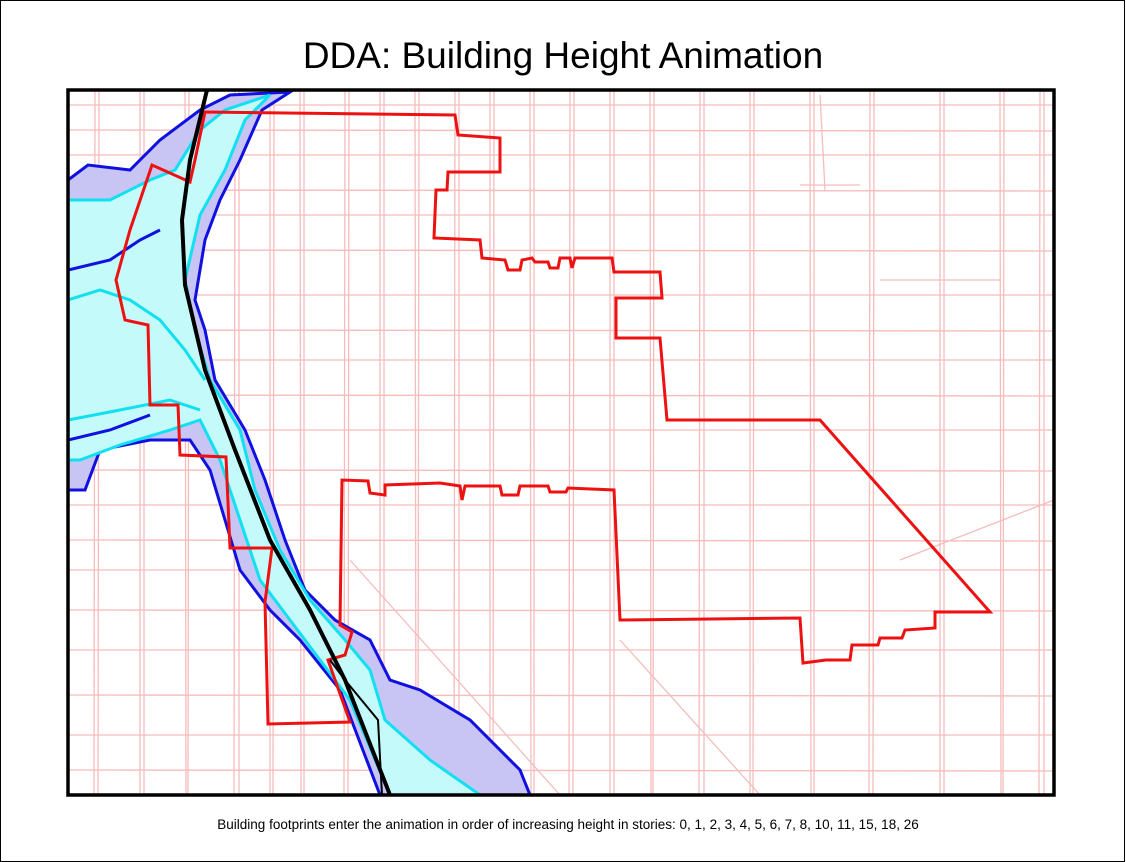 The image size is (1126, 862). Describe the element at coordinates (137, 355) in the screenshot. I see `channel-line` at that location.